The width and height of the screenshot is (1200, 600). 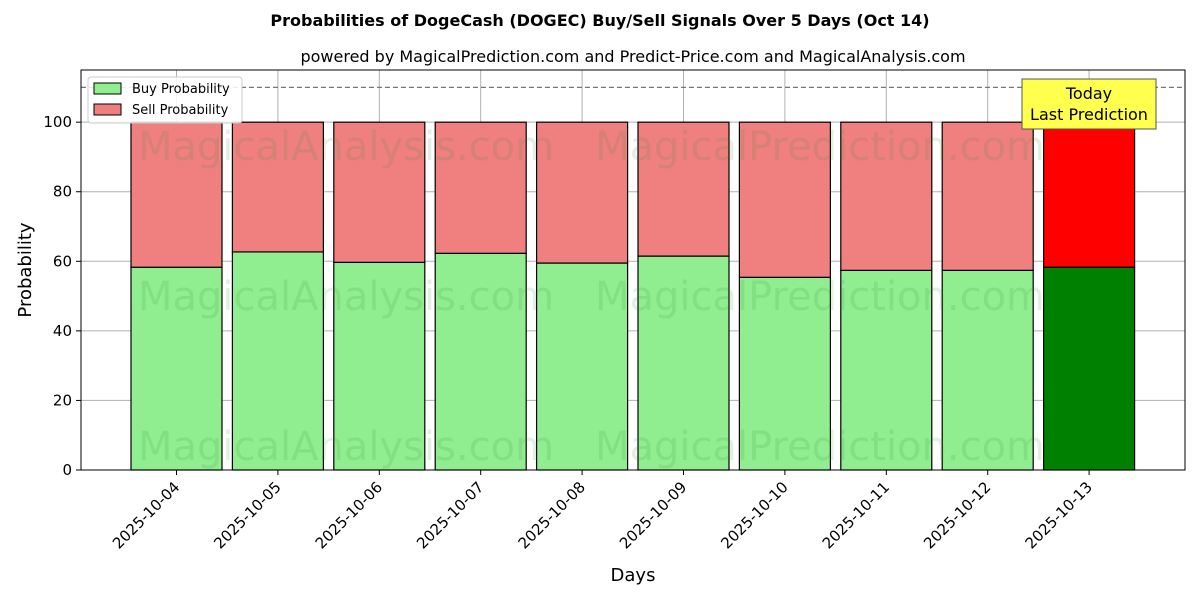 I want to click on legend-label: Buy Probability, so click(x=181, y=89).